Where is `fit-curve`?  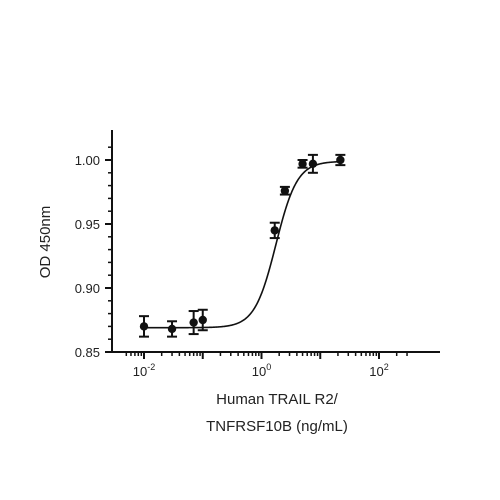 fit-curve is located at coordinates (242, 244).